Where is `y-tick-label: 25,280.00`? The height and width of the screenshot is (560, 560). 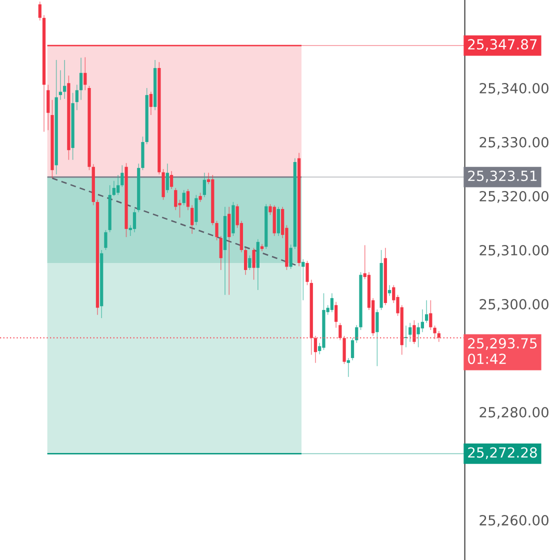 y-tick-label: 25,280.00 is located at coordinates (514, 413).